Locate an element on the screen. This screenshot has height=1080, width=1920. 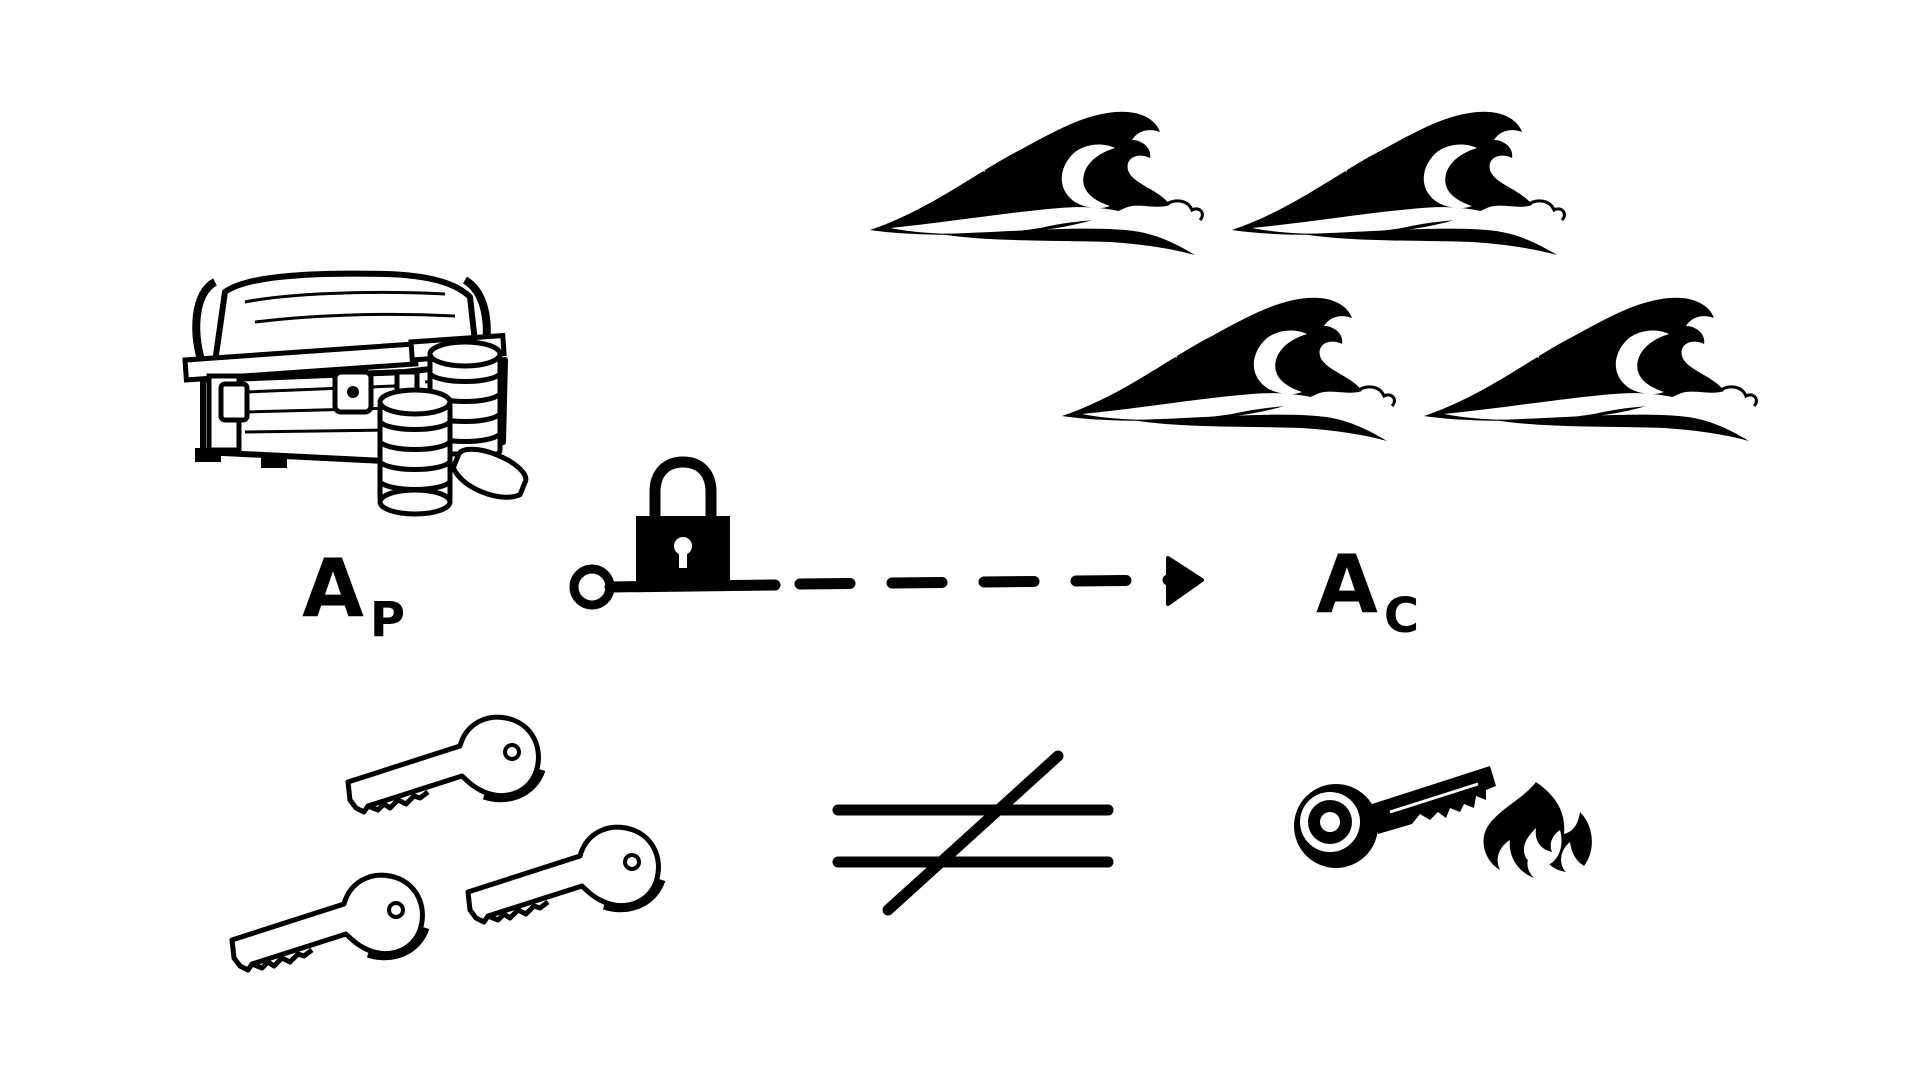
burning-key-icon is located at coordinates (1443, 822).